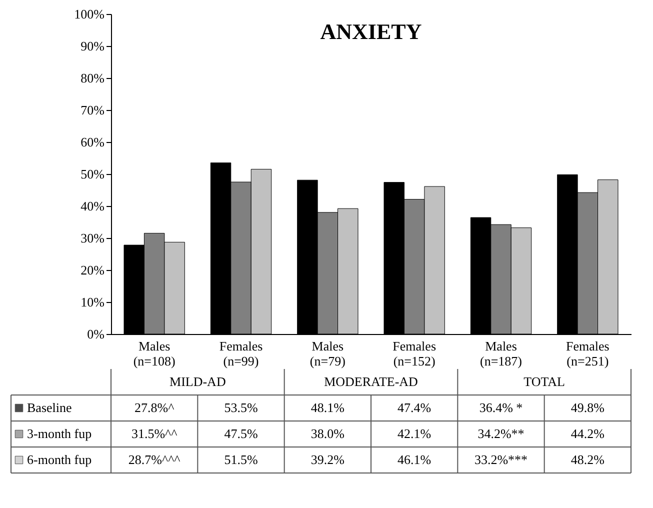 Image resolution: width=653 pixels, height=508 pixels. What do you see at coordinates (327, 407) in the screenshot?
I see `data-label: 48.1%` at bounding box center [327, 407].